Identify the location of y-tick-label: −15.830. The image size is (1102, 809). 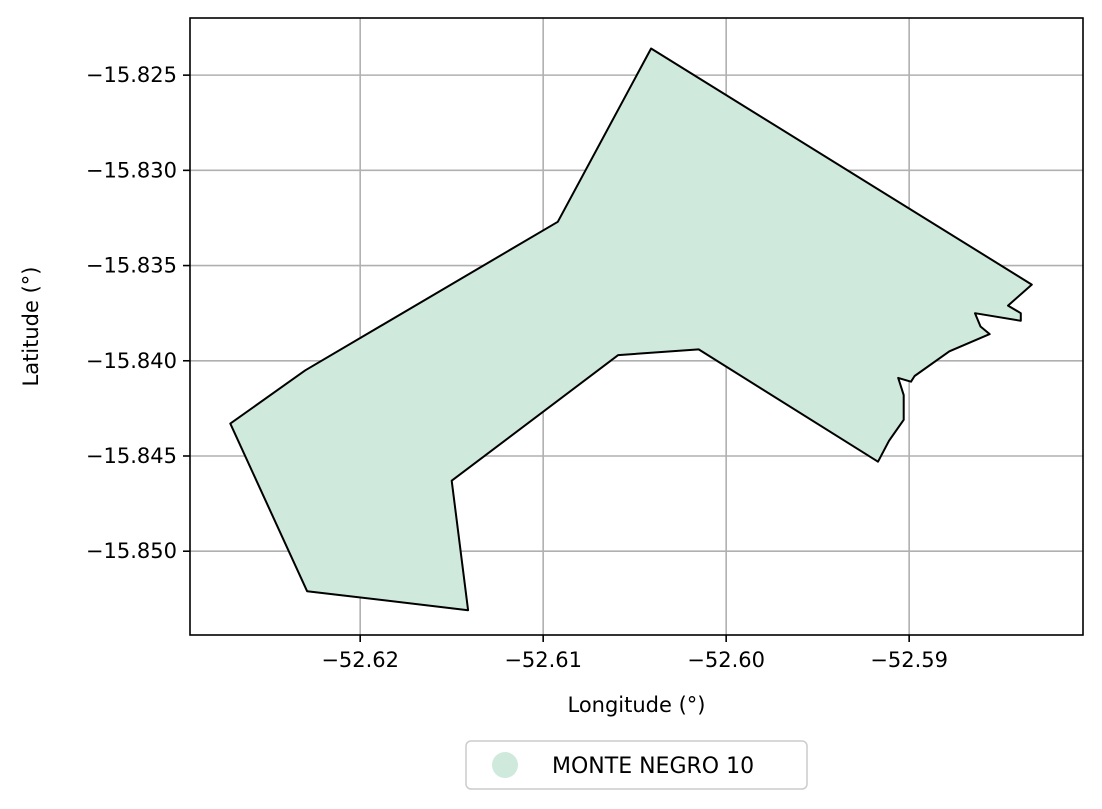
(131, 170).